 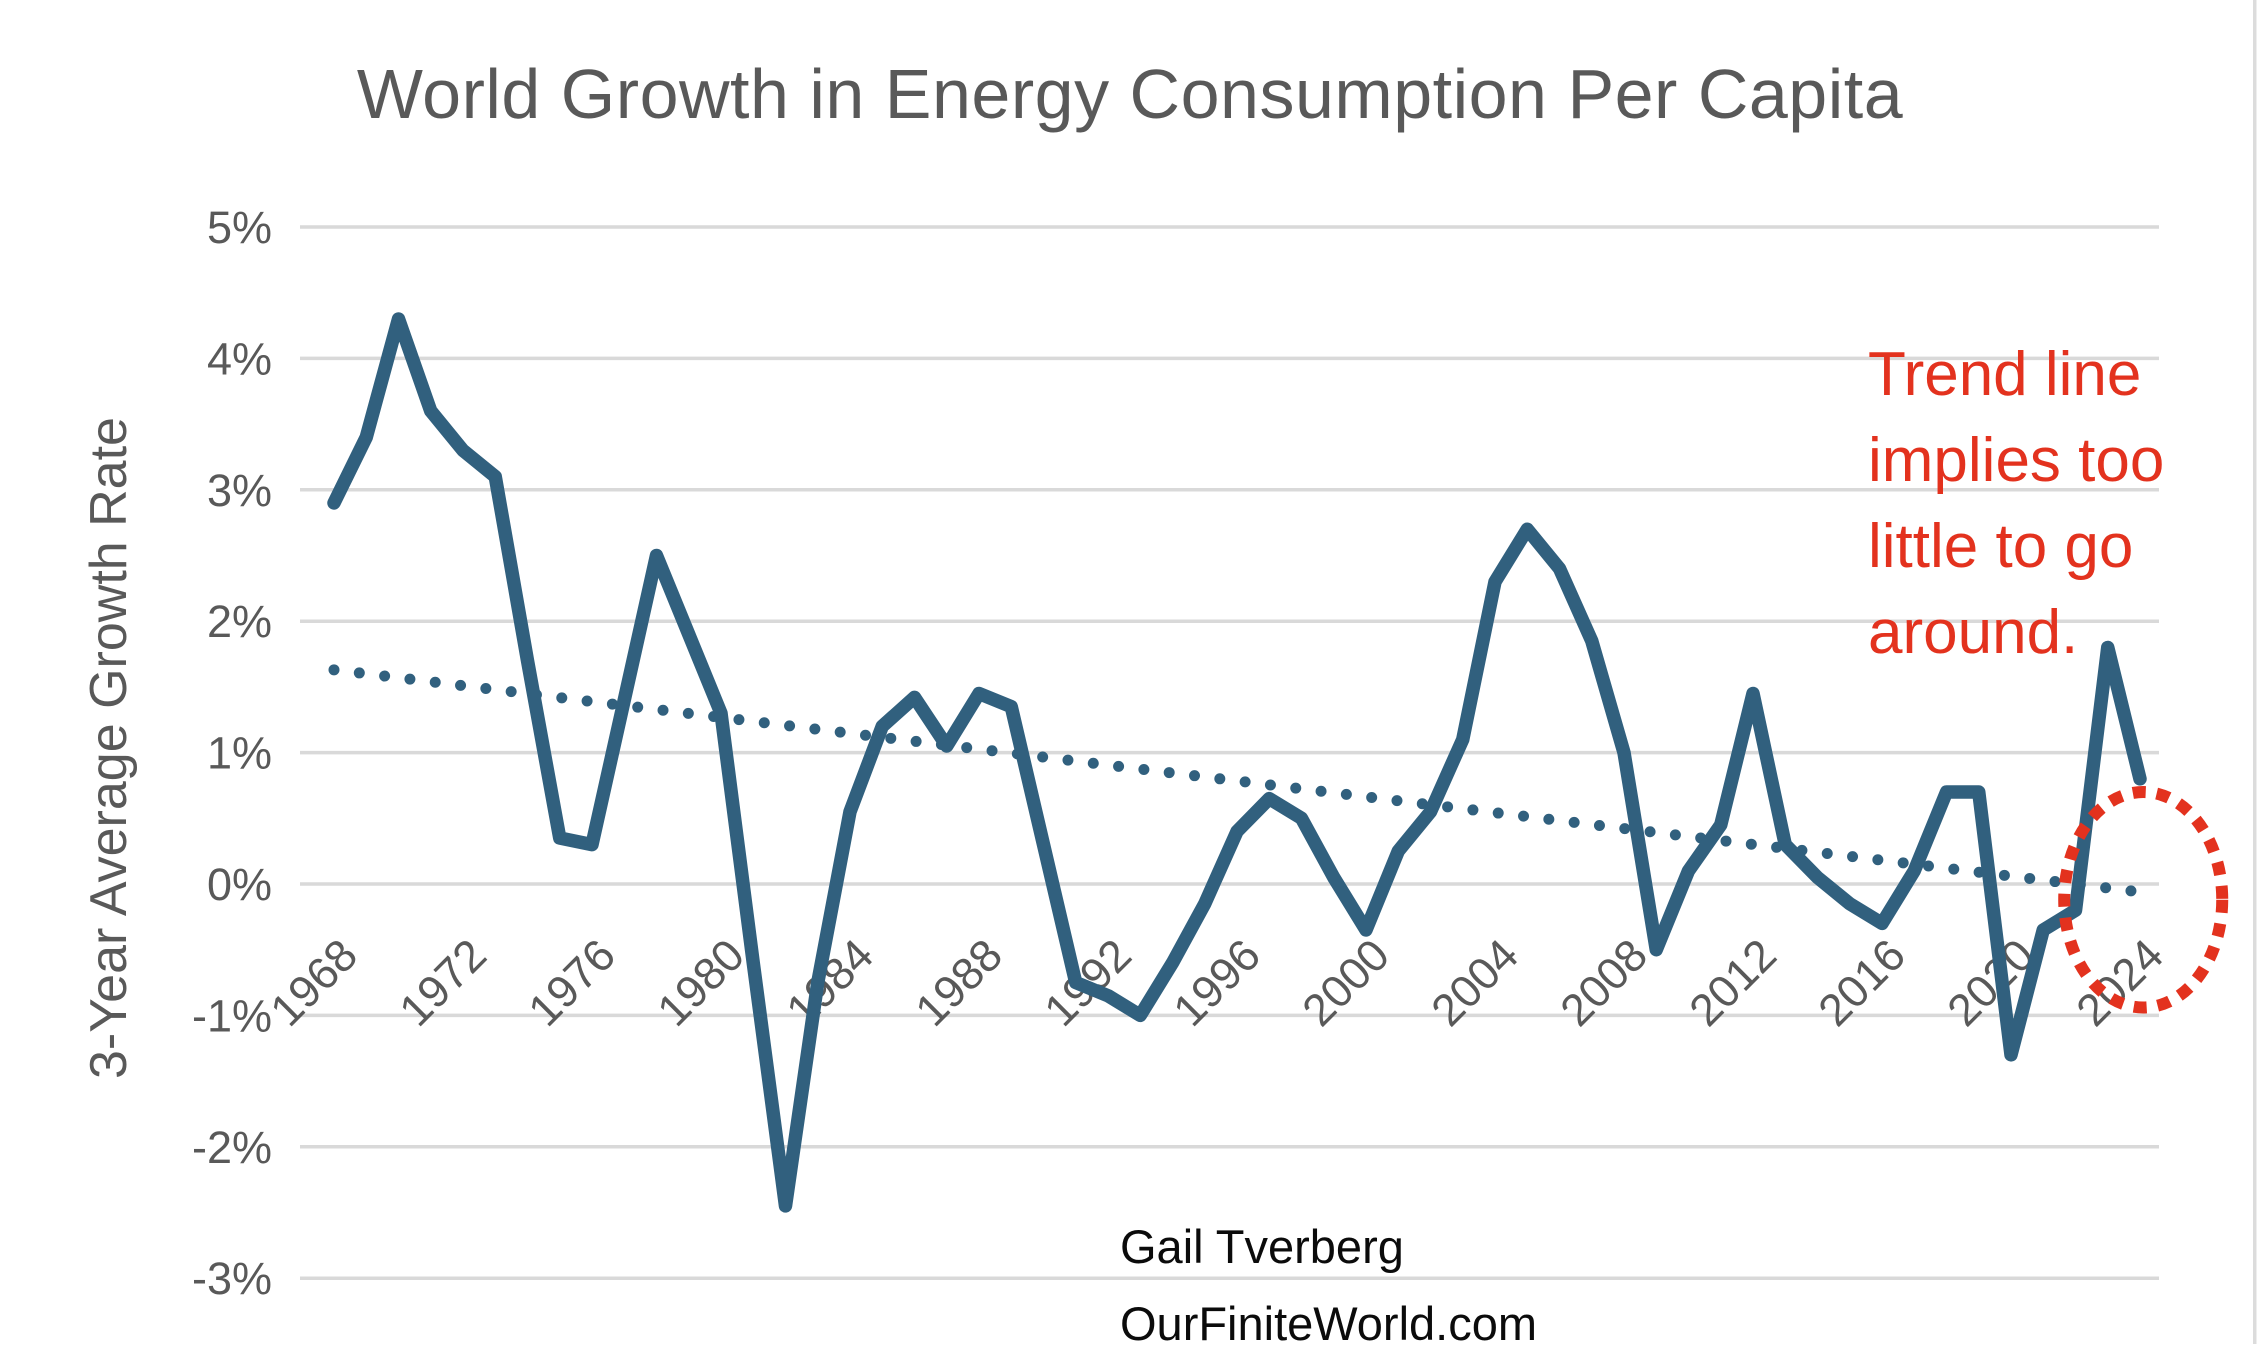 I want to click on trend-annotation-line: little to go, so click(x=2001, y=546).